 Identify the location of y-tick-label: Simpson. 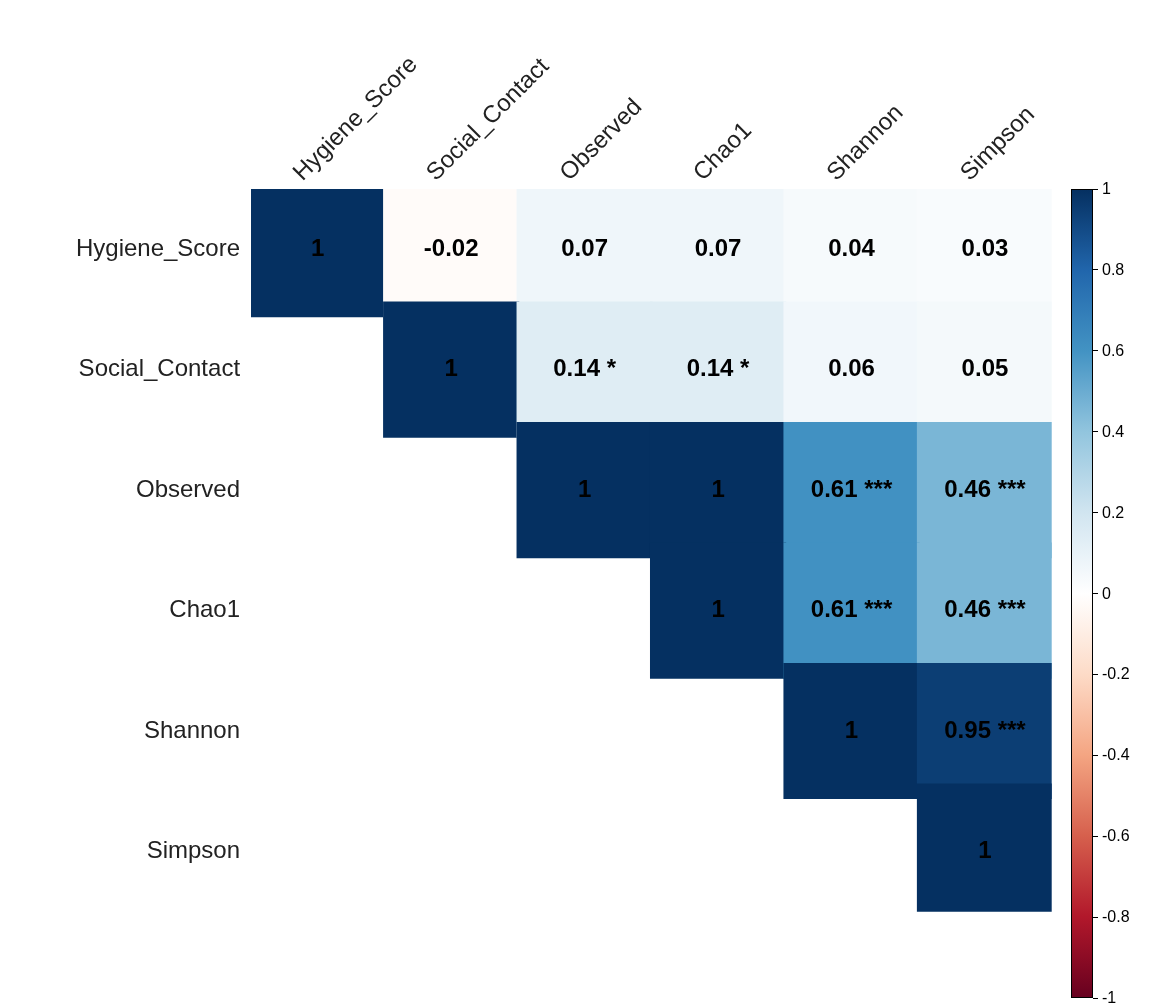
(193, 850).